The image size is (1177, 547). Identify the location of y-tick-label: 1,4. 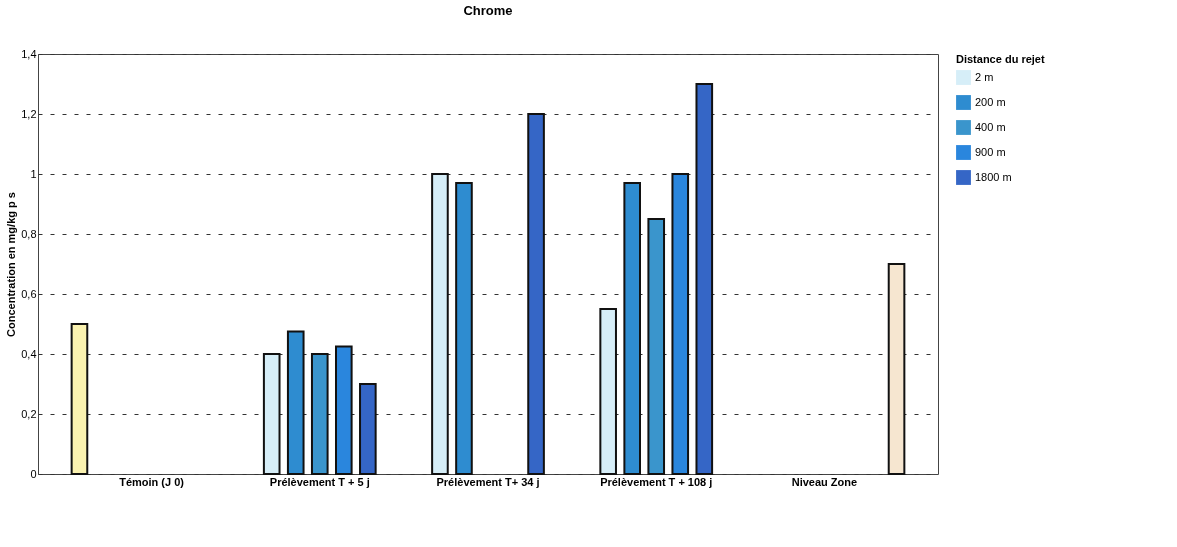
(29, 53).